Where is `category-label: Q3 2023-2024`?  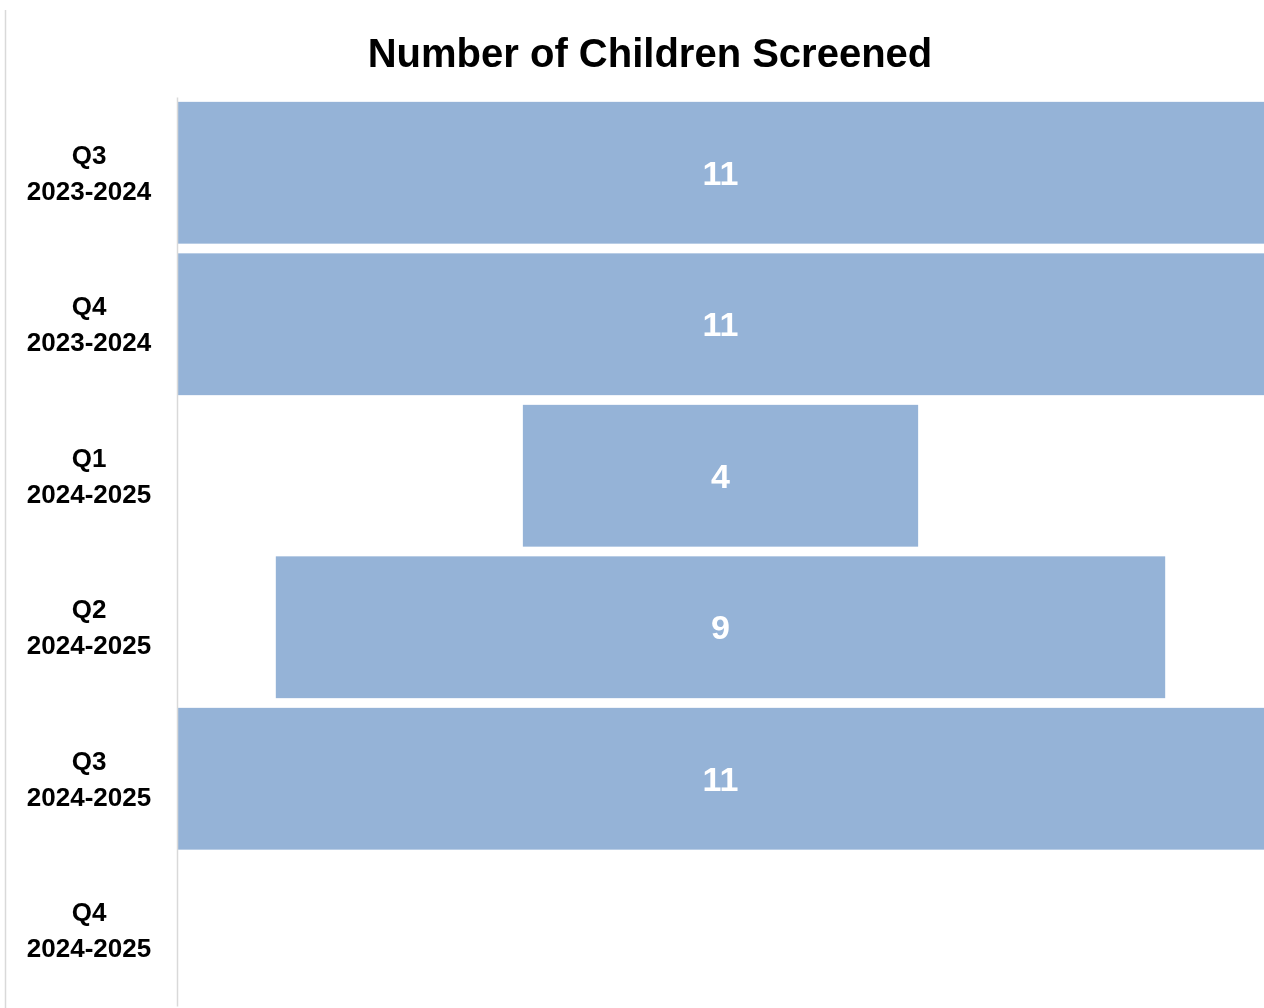 category-label: Q3 2023-2024 is located at coordinates (89, 172).